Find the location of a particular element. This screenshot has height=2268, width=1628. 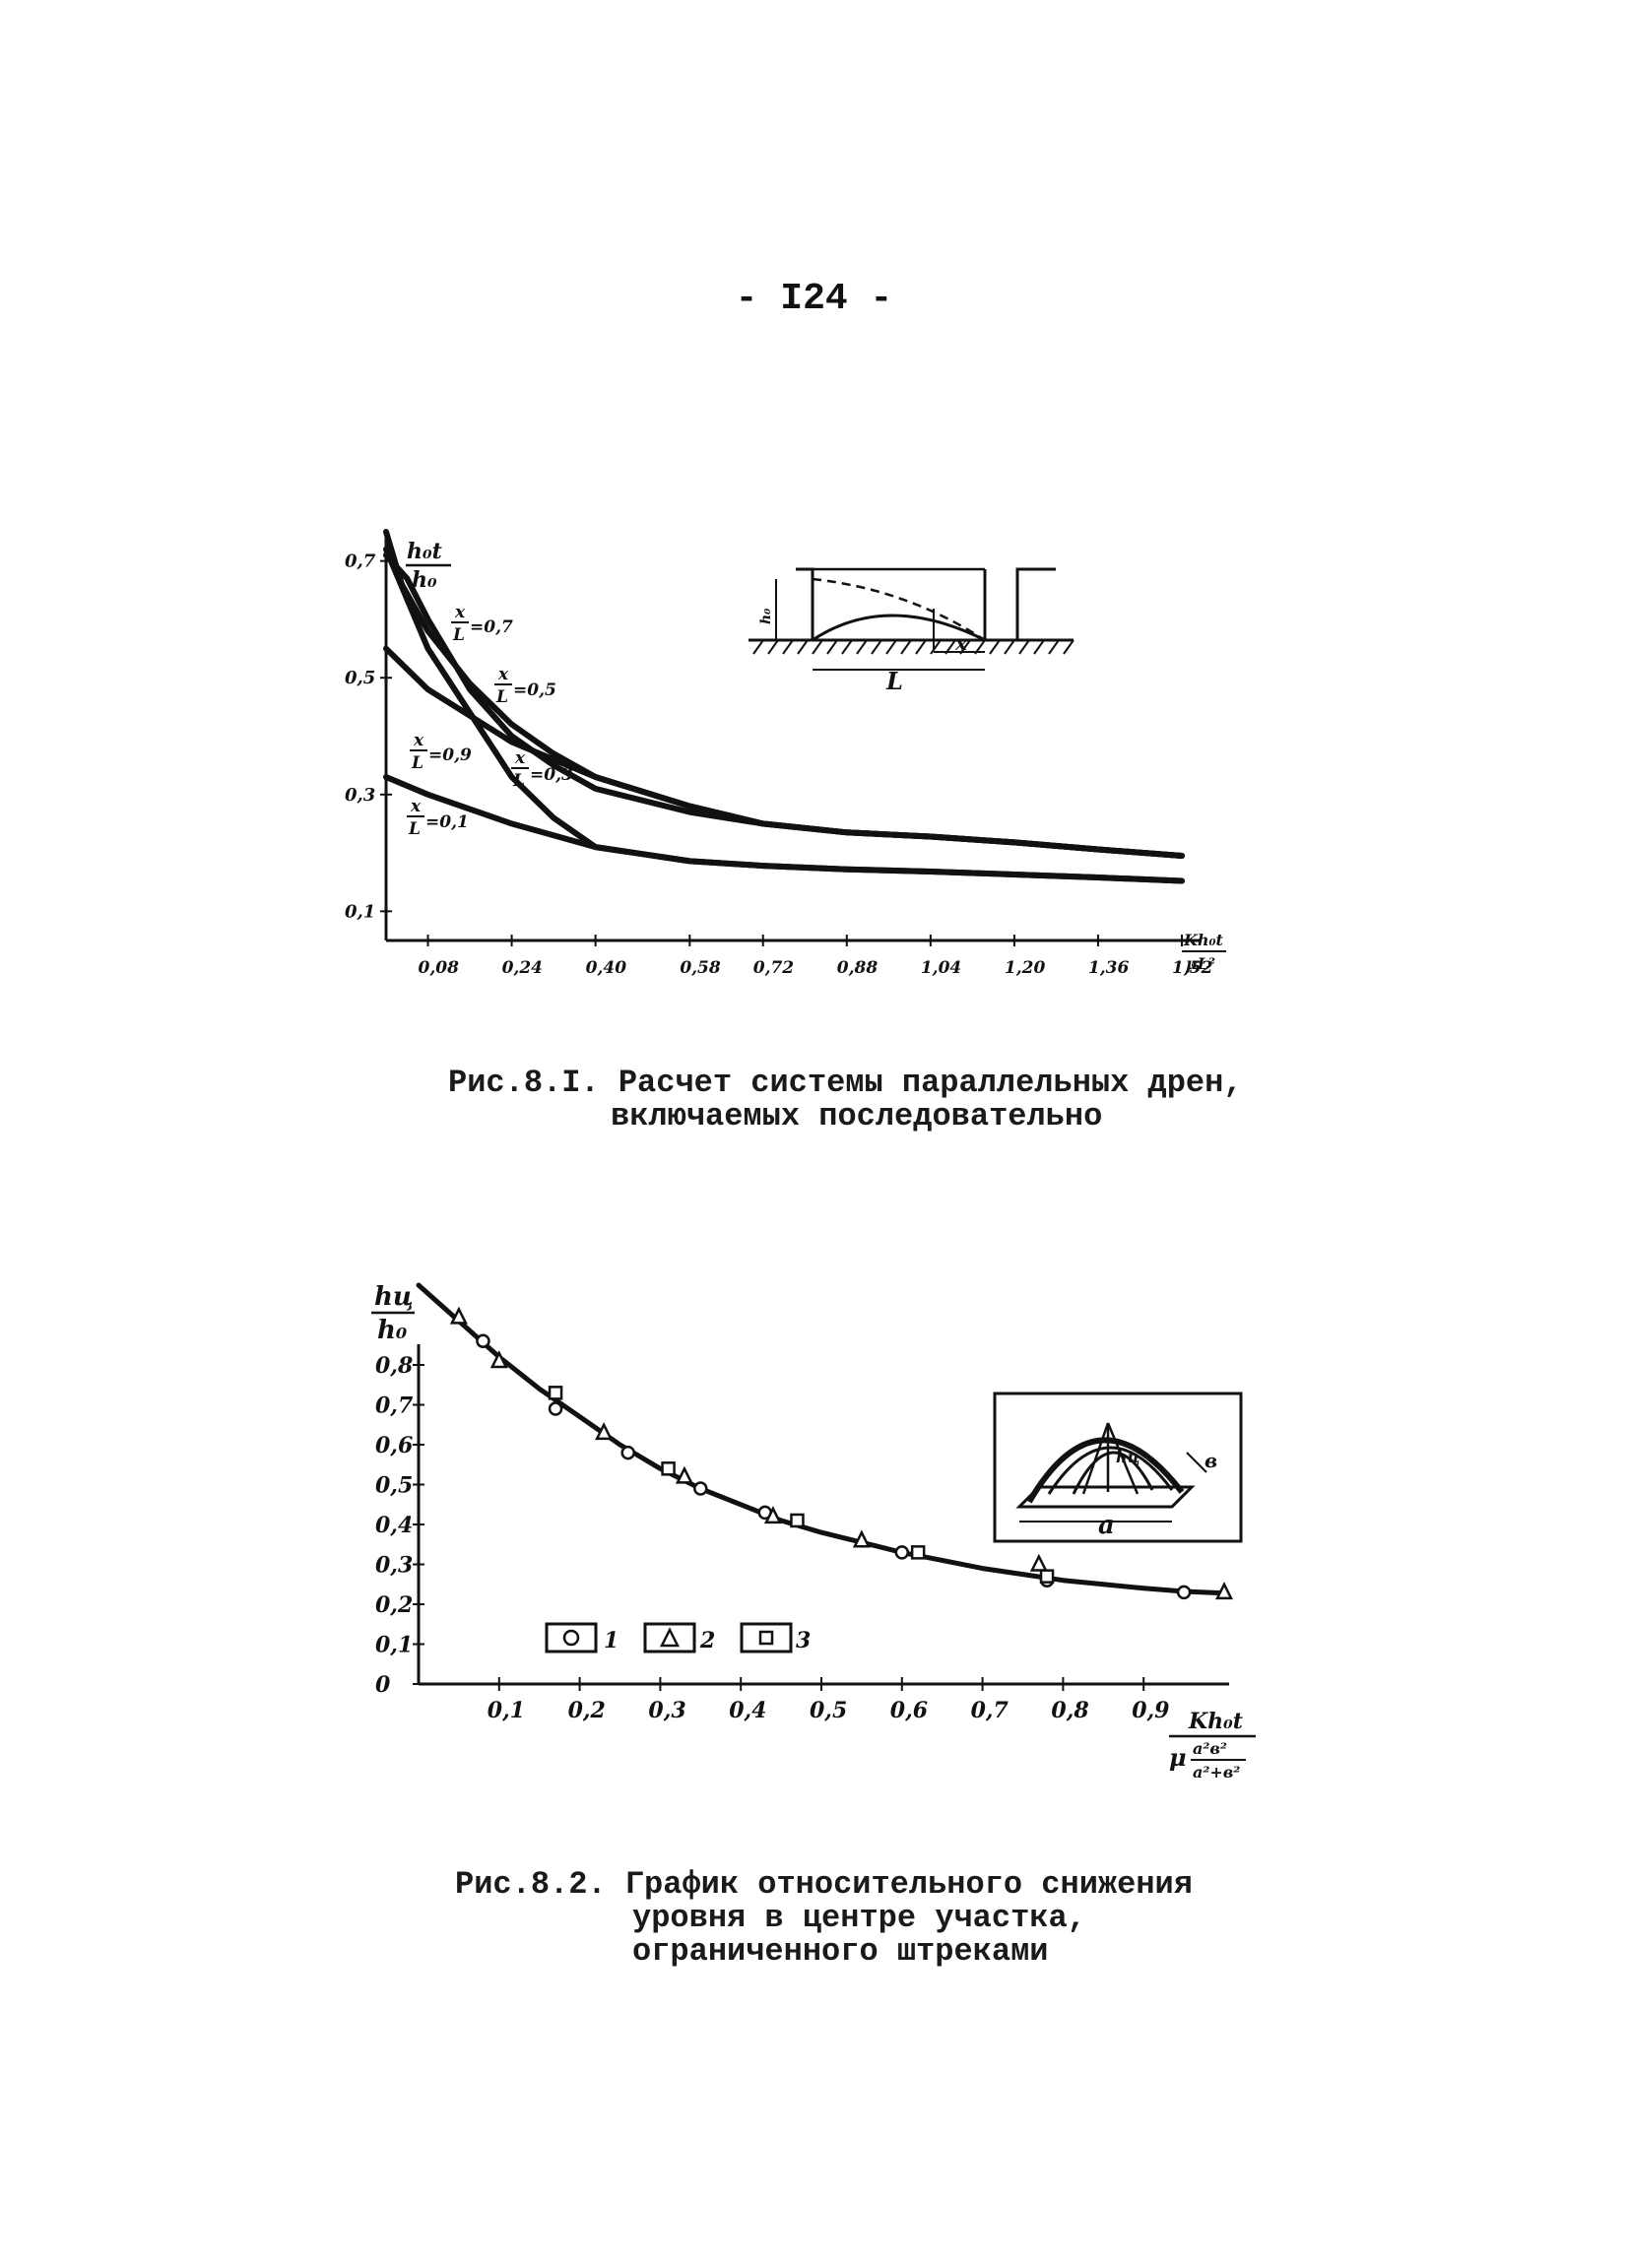

curve-label-0-9: x L =0,9 is located at coordinates (441, 752).